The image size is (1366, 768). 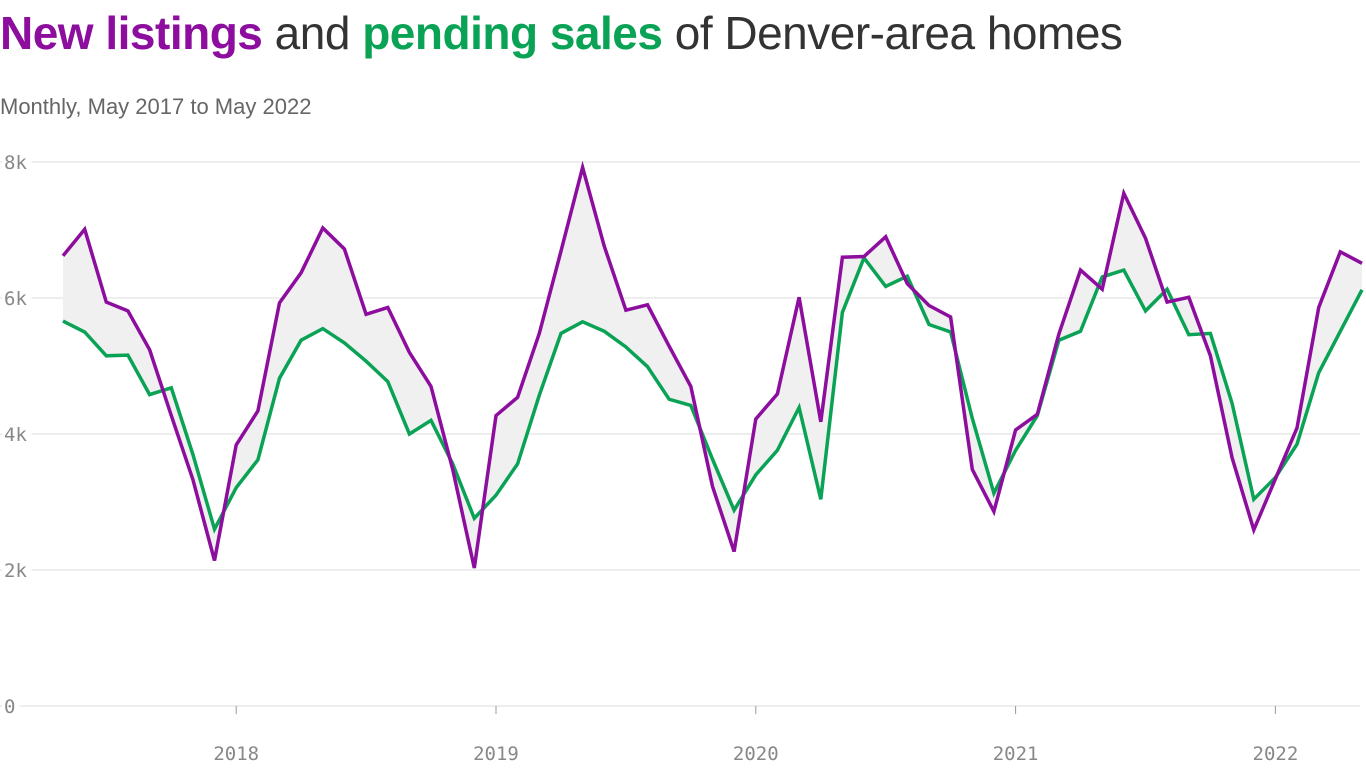 What do you see at coordinates (156, 106) in the screenshot?
I see `chart-subtitle: Monthly, May 2017 to May 2022` at bounding box center [156, 106].